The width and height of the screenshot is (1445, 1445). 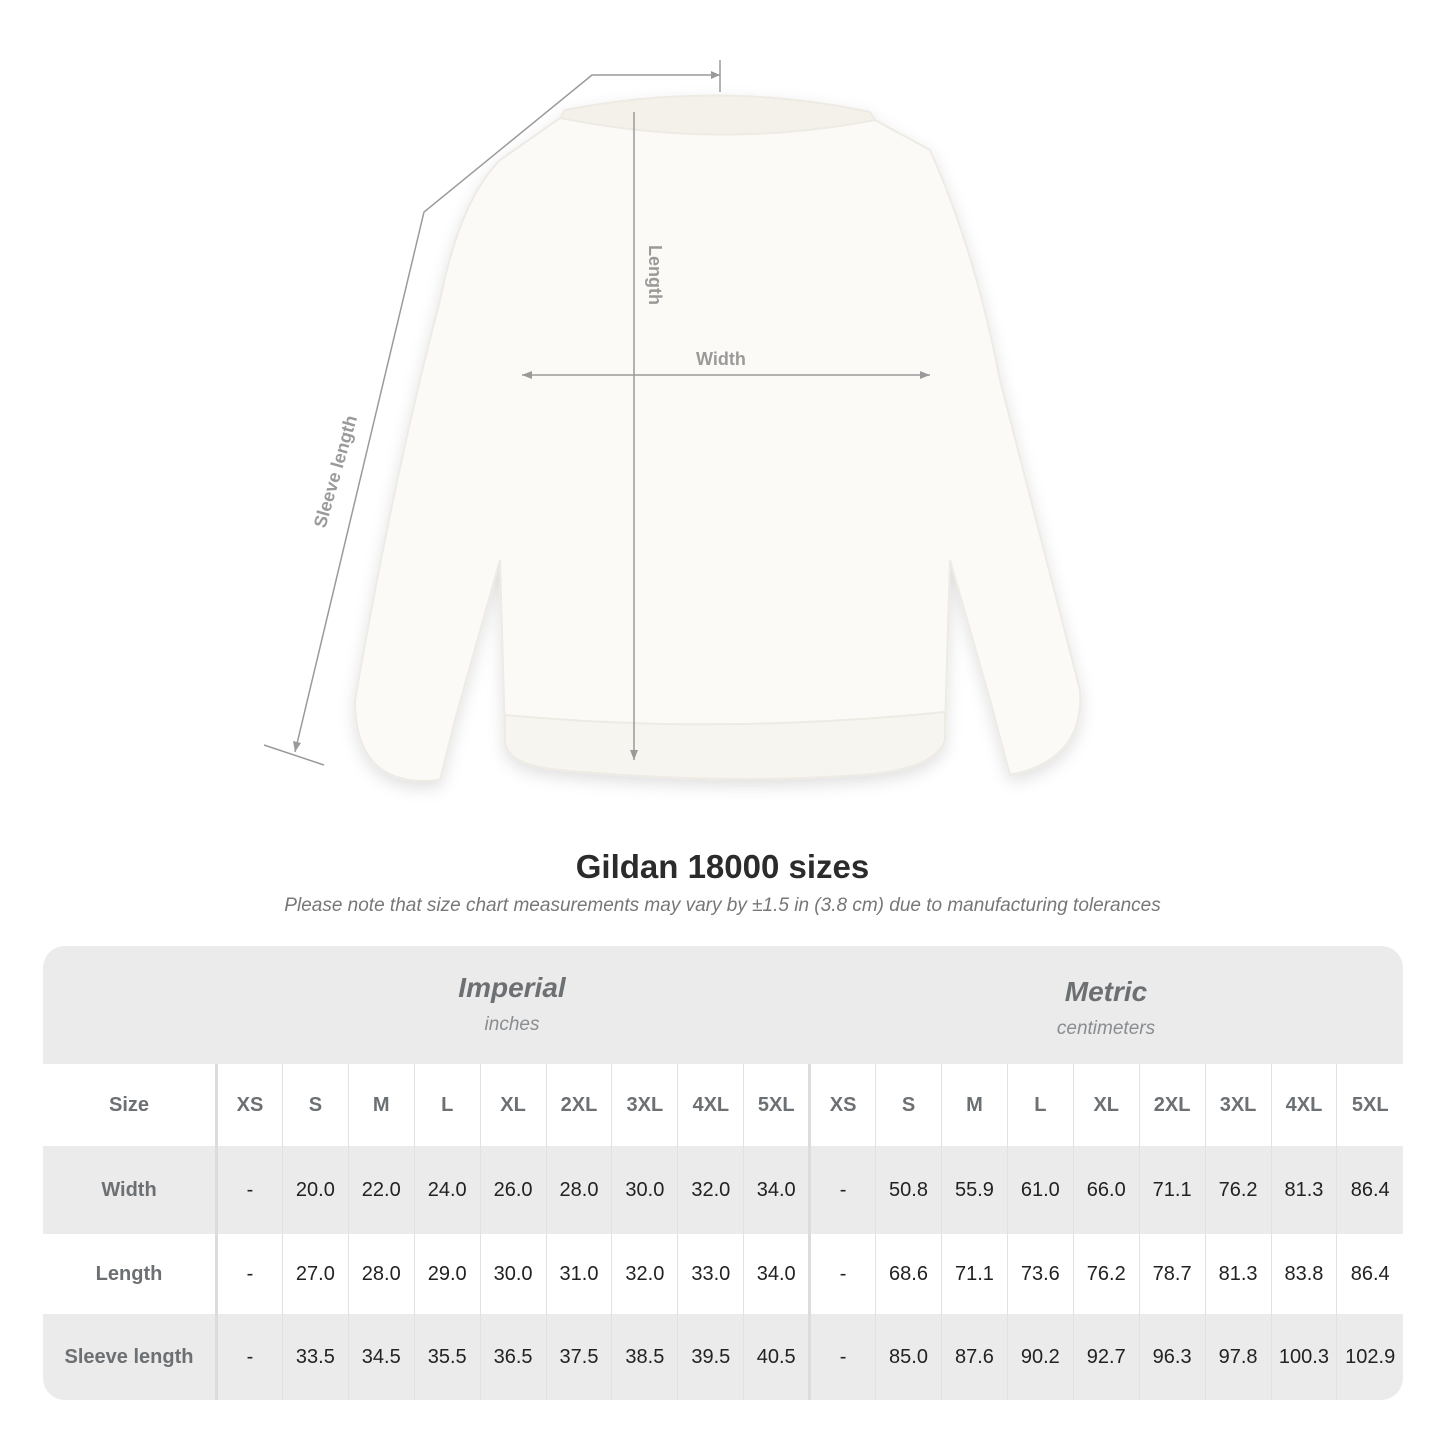 What do you see at coordinates (717, 115) in the screenshot?
I see `sweatshirt-collar` at bounding box center [717, 115].